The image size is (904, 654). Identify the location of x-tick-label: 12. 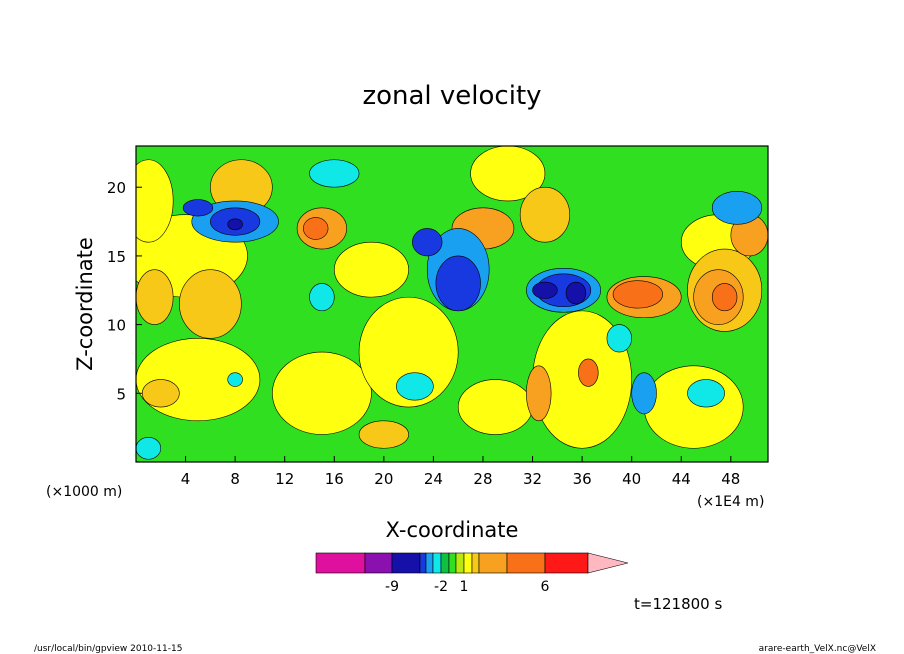
(284, 479).